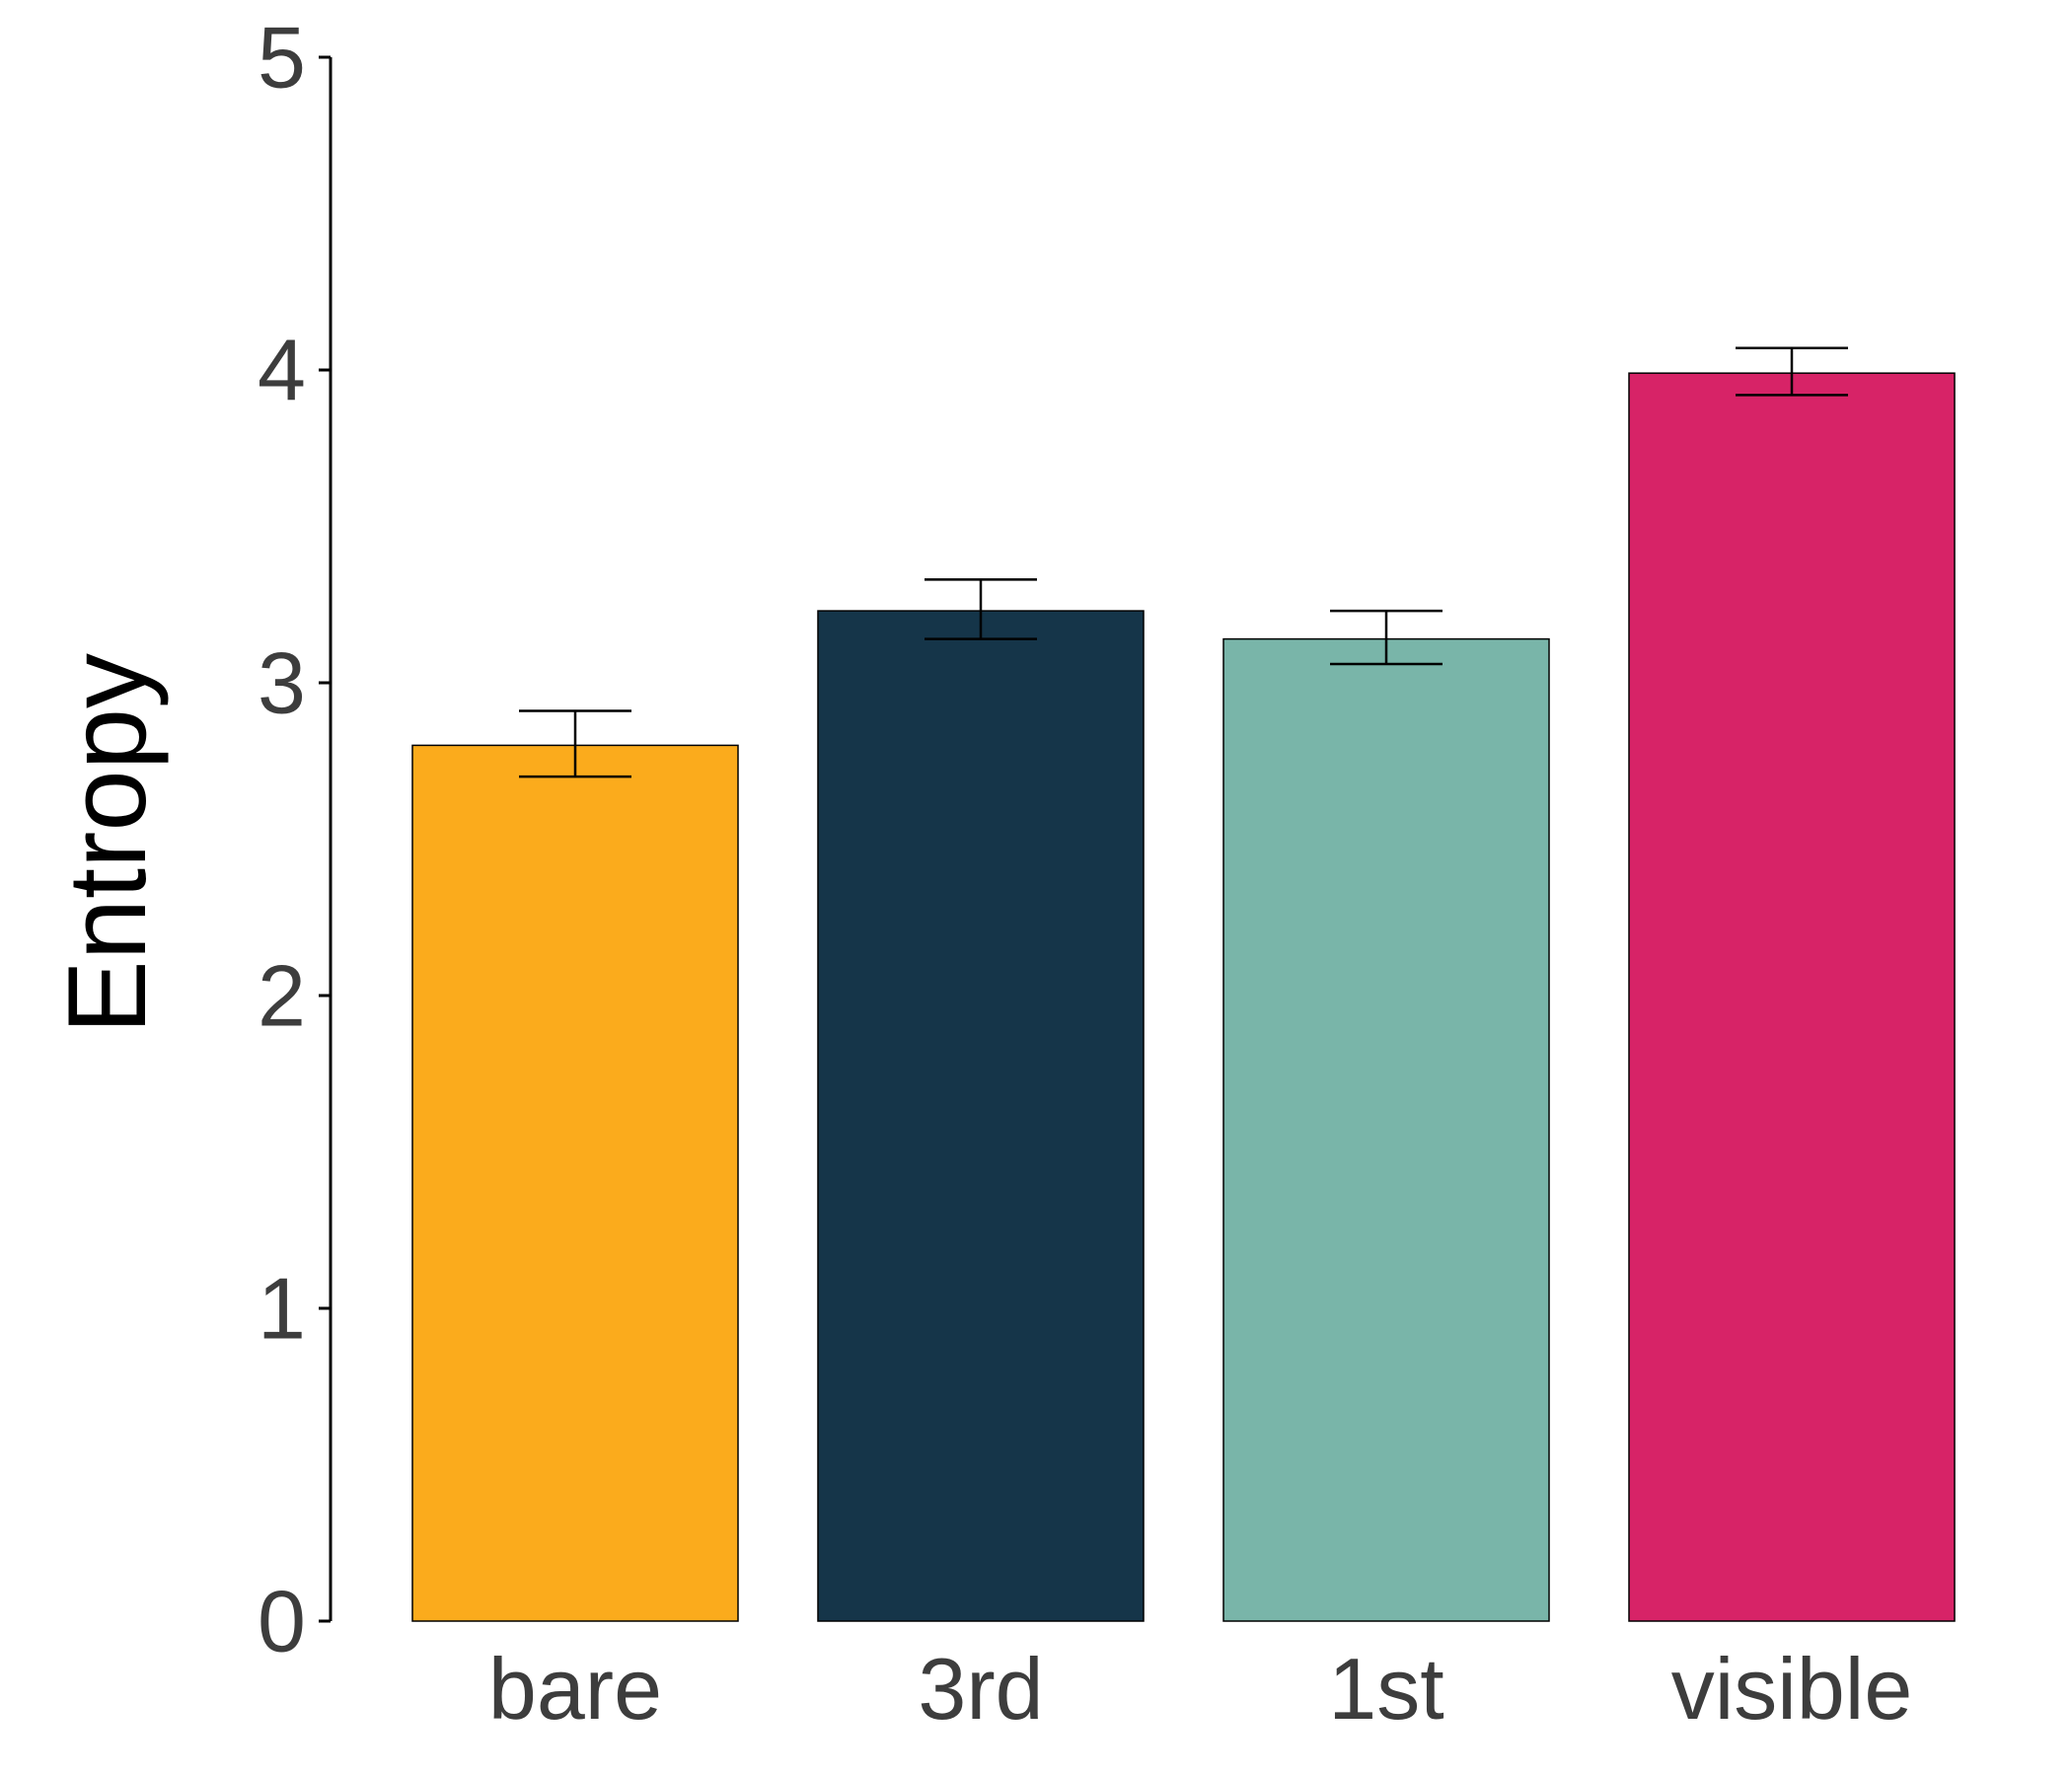 The width and height of the screenshot is (2072, 1776). I want to click on y-axis-ticks: 0 1 2 3 4 5, so click(294, 840).